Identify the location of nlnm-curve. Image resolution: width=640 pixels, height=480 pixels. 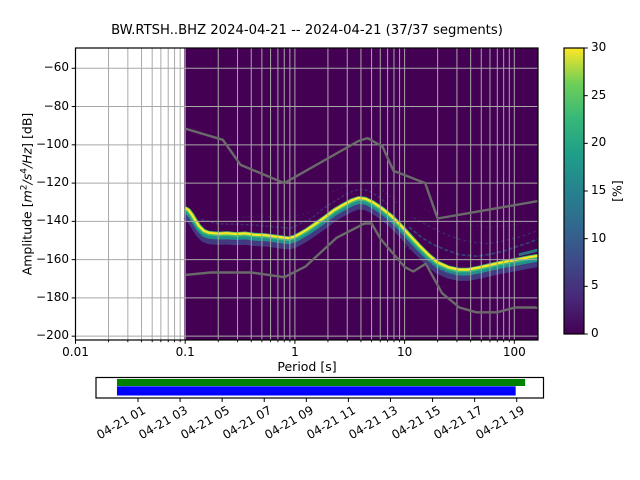
(362, 268).